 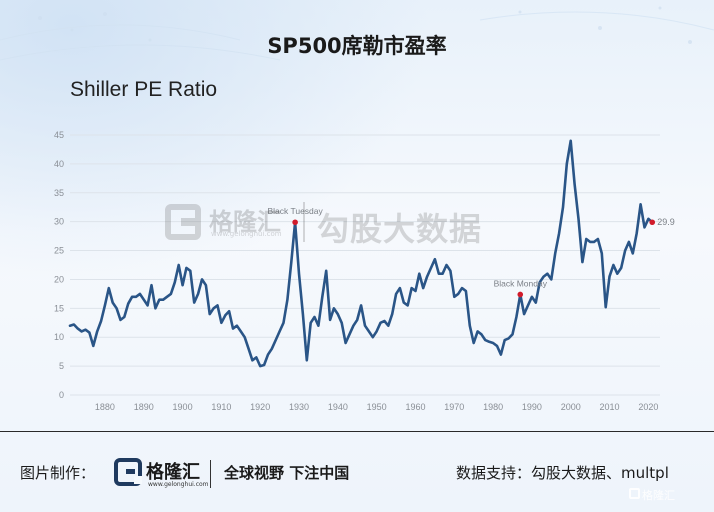 What do you see at coordinates (299, 407) in the screenshot?
I see `x-tick-label: 1930` at bounding box center [299, 407].